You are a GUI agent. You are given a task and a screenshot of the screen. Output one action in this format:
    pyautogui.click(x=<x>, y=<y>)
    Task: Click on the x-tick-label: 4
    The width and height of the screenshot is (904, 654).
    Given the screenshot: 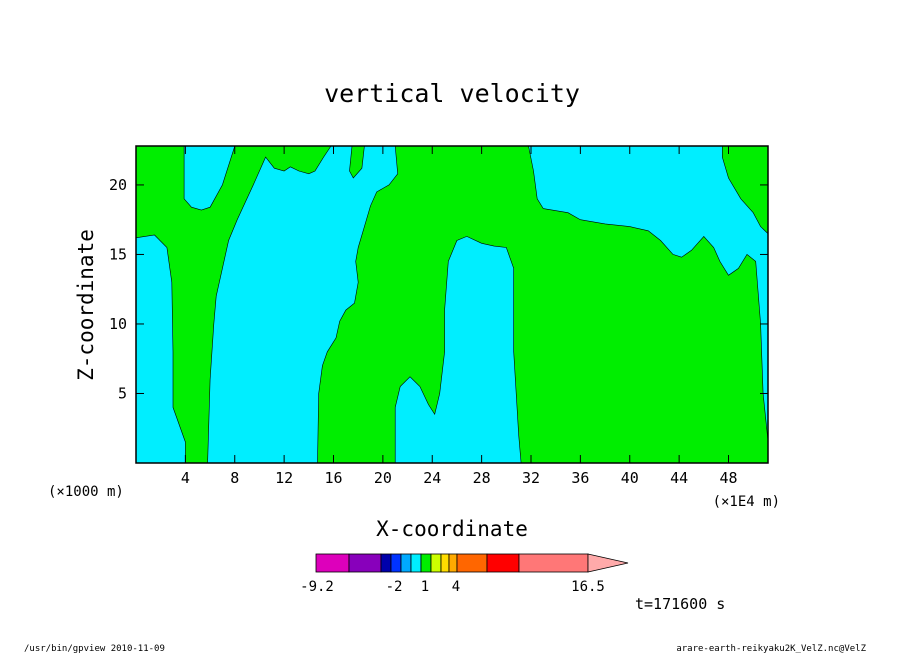 What is the action you would take?
    pyautogui.click(x=185, y=478)
    